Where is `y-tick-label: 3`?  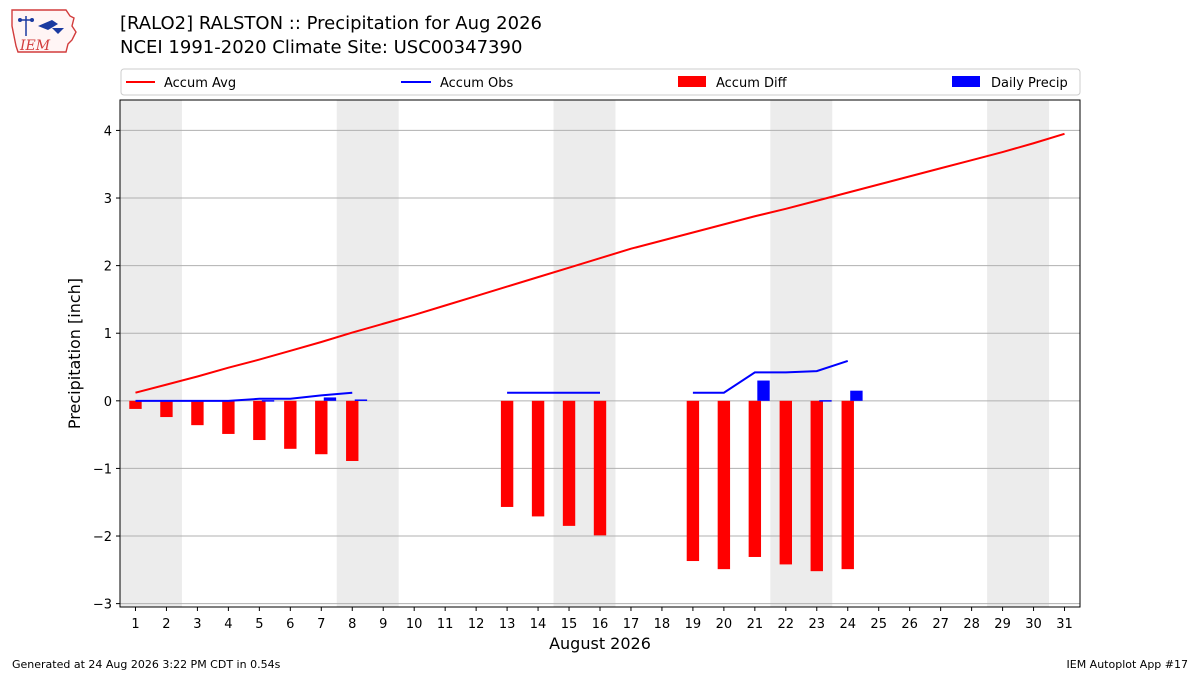
y-tick-label: 3 is located at coordinates (108, 199).